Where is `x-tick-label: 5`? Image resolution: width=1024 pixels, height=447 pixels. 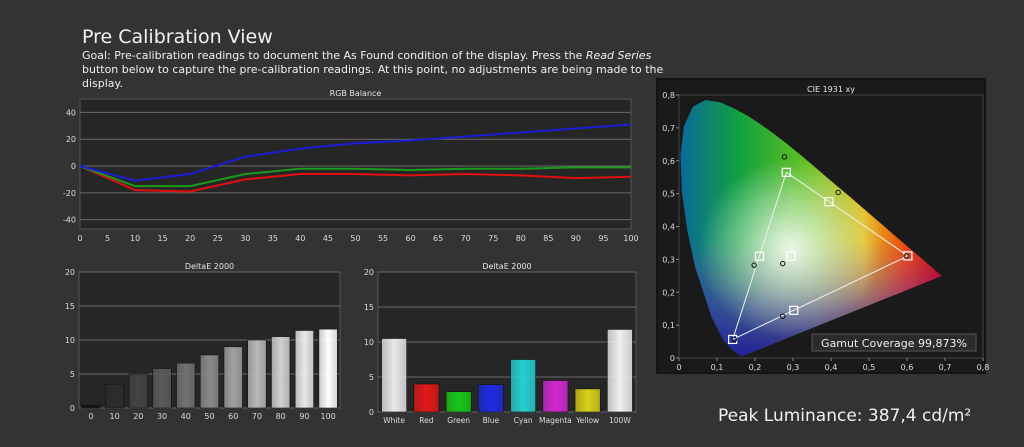
x-tick-label: 5 is located at coordinates (107, 238).